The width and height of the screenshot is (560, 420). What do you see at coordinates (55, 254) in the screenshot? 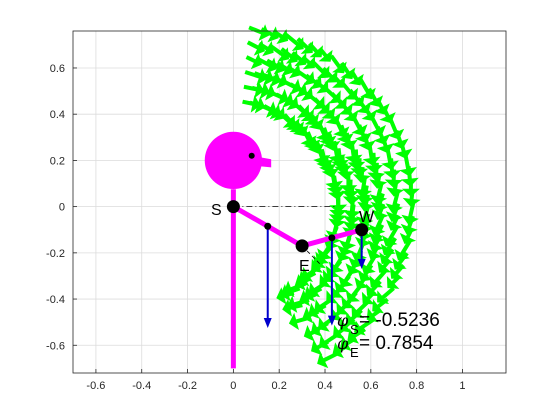
I see `y-tick-label: -0.2` at bounding box center [55, 254].